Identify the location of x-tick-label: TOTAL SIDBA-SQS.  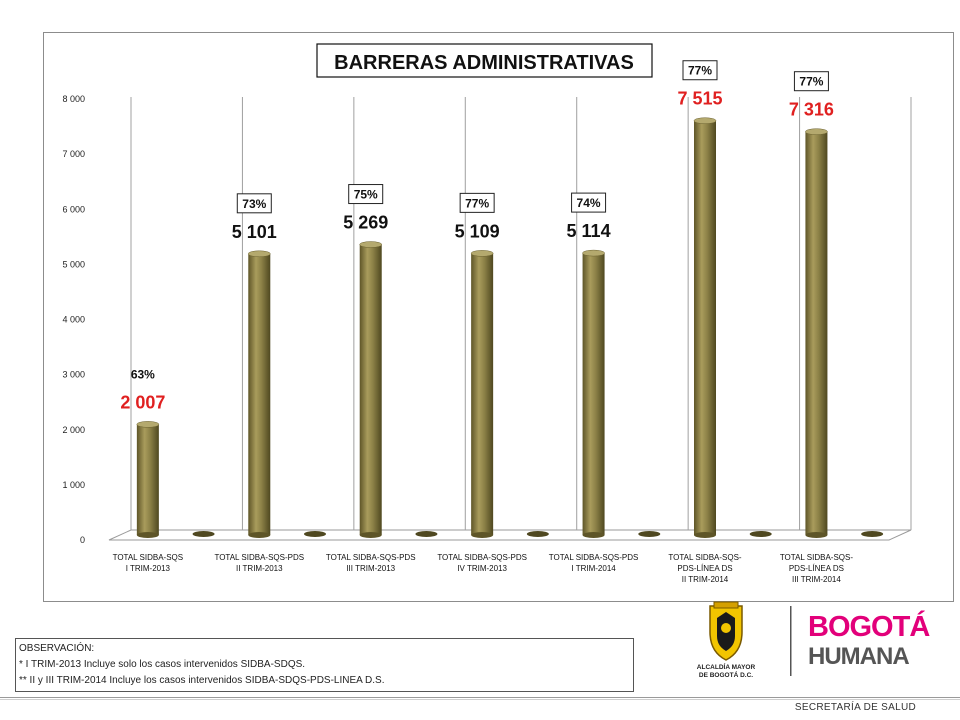
(148, 557).